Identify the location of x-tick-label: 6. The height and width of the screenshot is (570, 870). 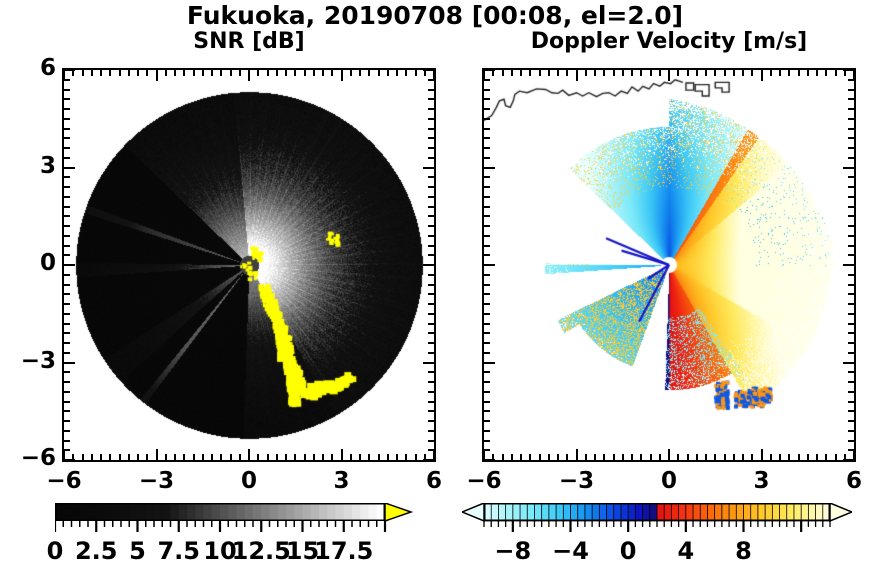
(433, 481).